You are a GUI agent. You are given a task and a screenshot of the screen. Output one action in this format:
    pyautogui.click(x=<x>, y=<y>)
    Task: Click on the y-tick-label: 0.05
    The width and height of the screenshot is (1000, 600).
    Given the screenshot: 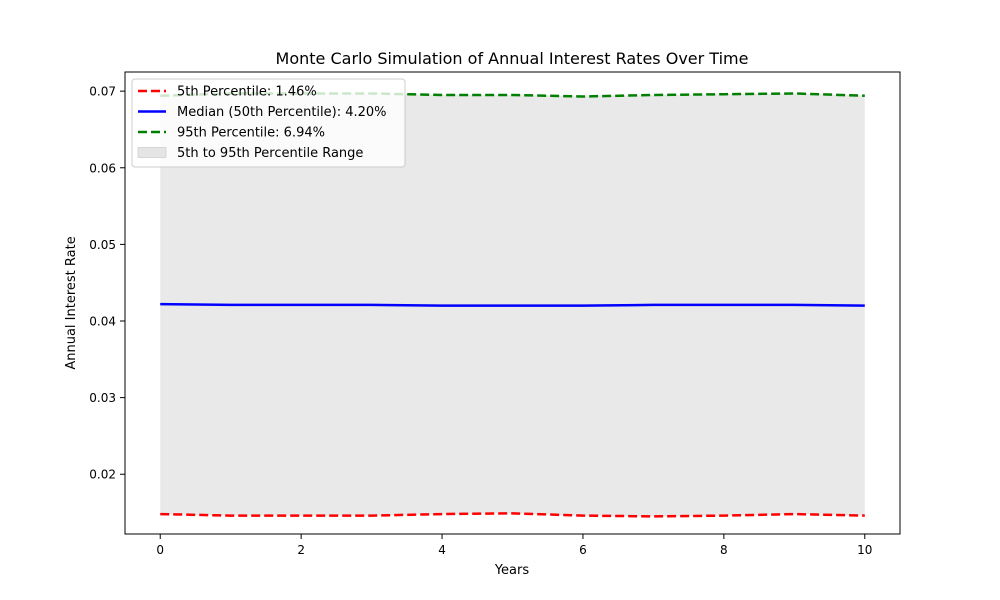 What is the action you would take?
    pyautogui.click(x=102, y=245)
    